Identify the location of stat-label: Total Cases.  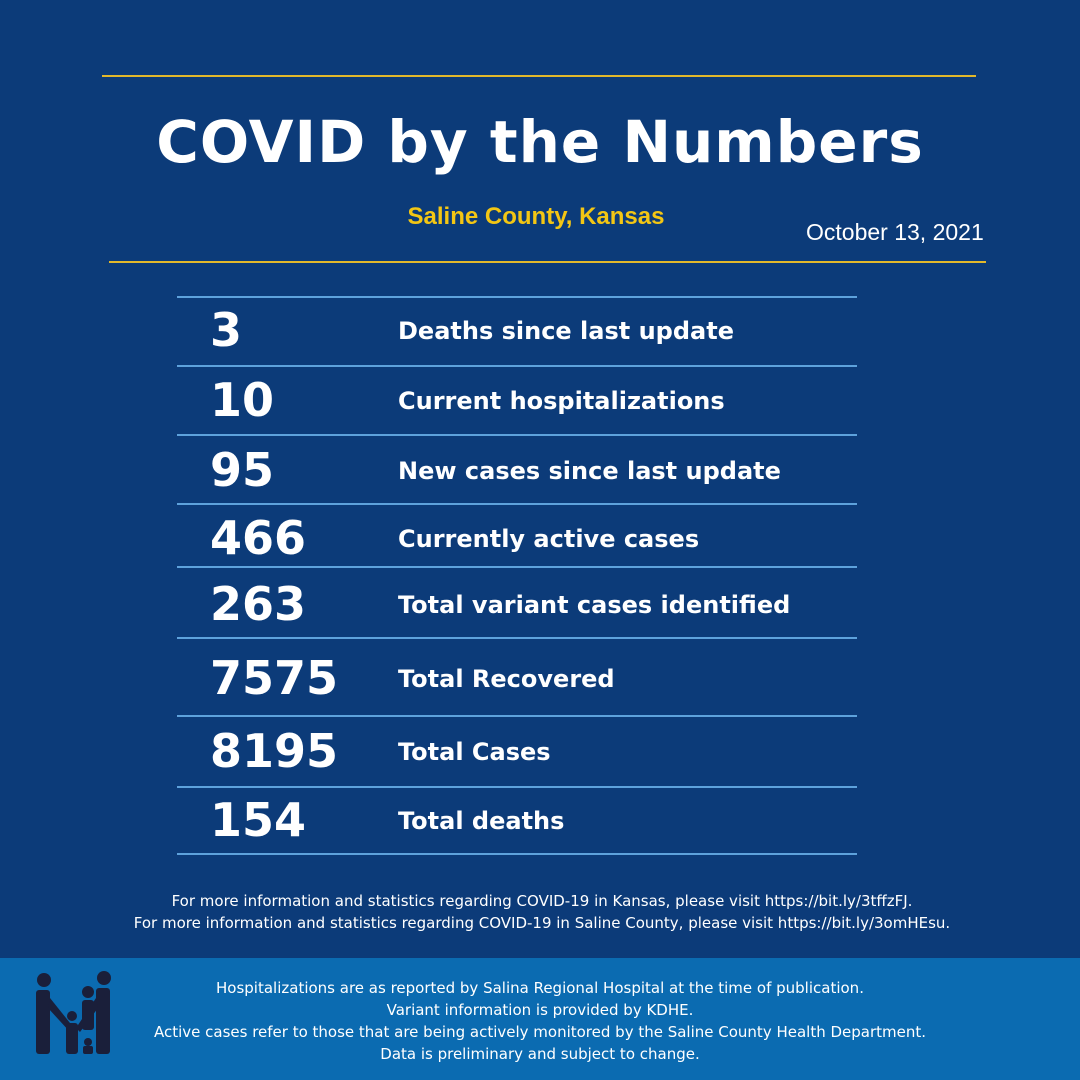
(474, 752).